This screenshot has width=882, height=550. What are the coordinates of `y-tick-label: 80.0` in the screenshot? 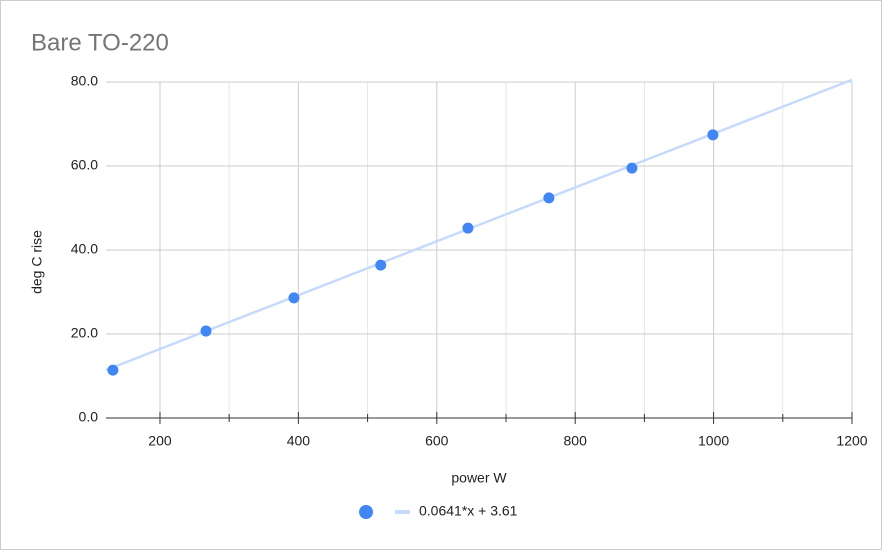 It's located at (84, 81).